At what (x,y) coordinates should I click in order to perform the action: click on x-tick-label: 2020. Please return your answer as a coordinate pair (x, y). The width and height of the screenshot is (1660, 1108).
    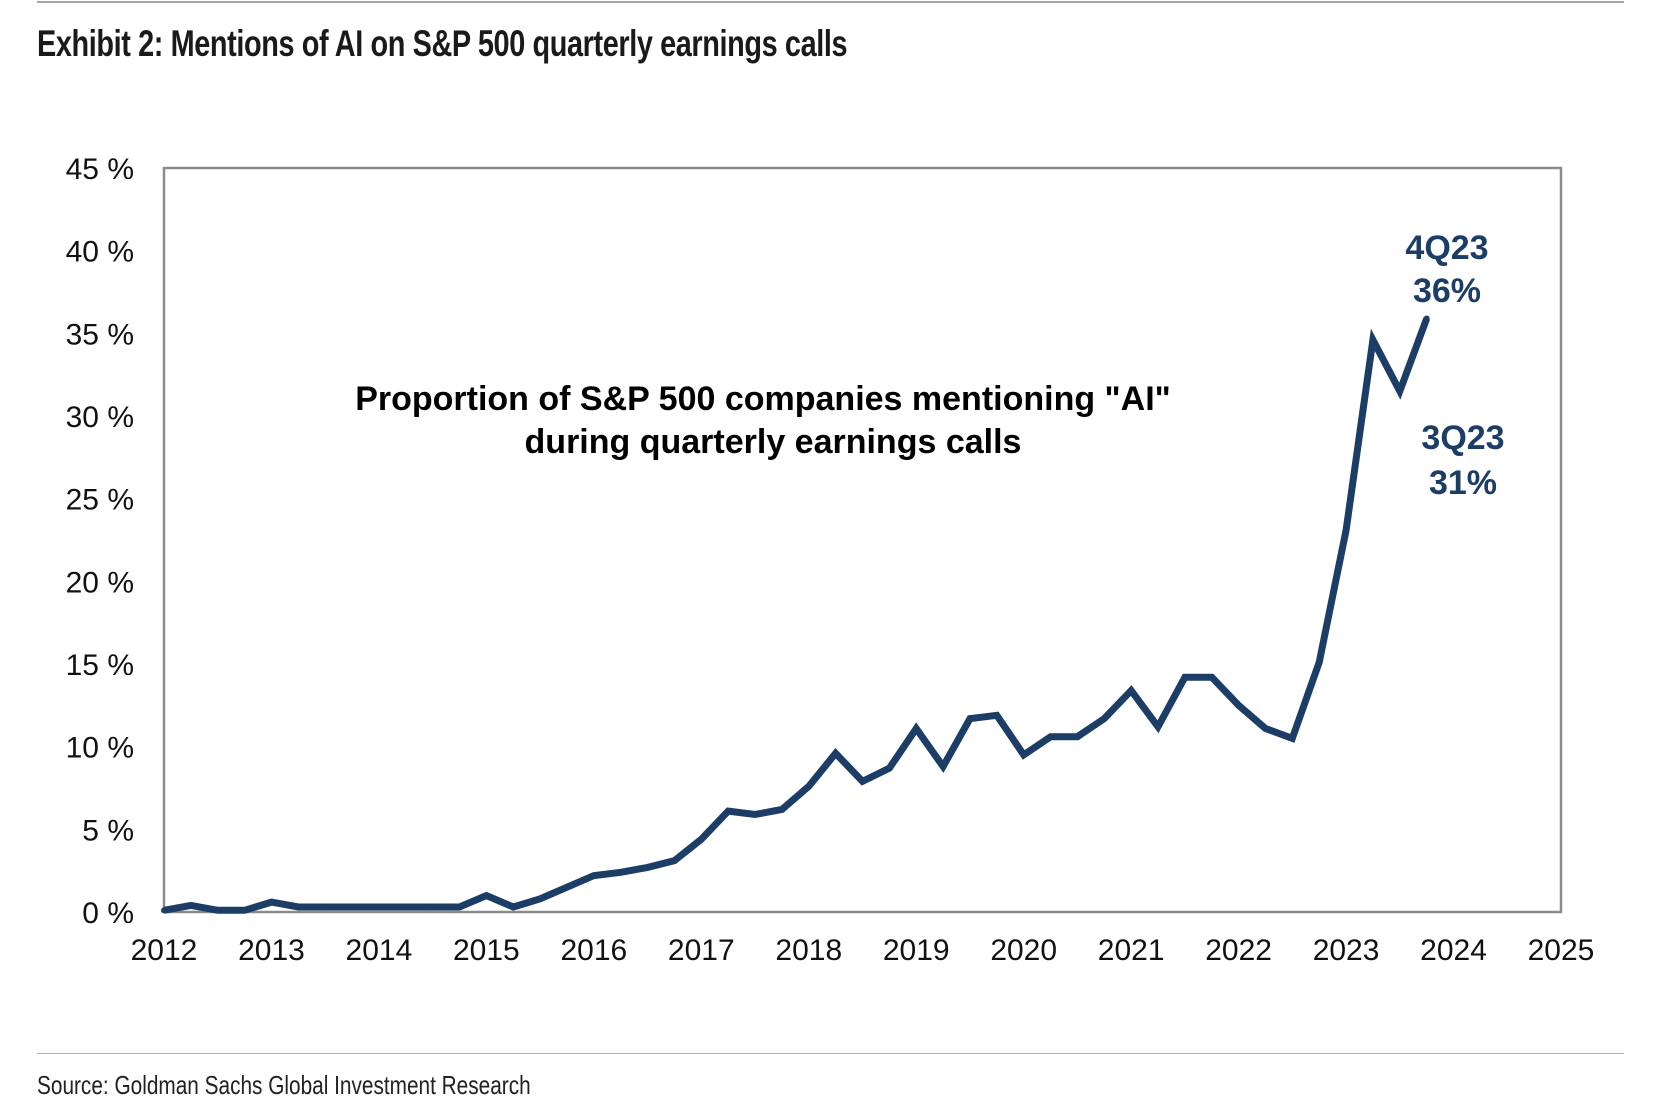
    Looking at the image, I should click on (1023, 950).